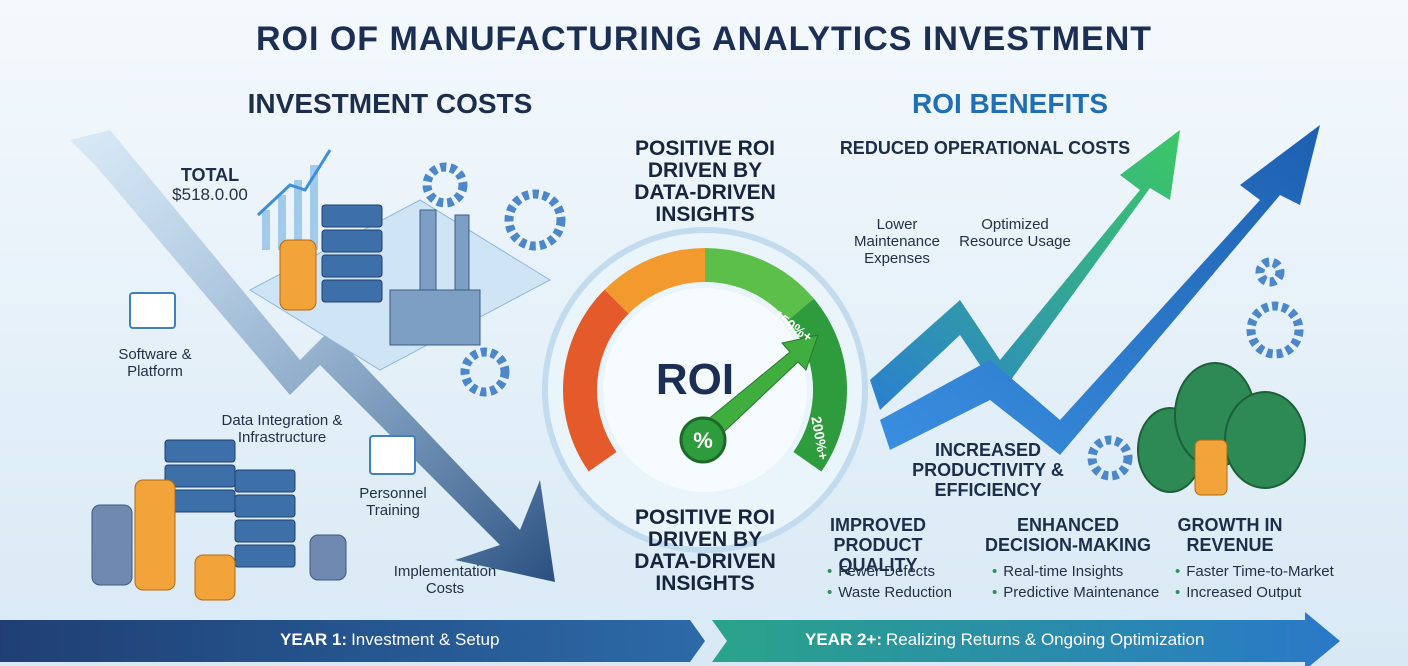 The width and height of the screenshot is (1408, 666). Describe the element at coordinates (314, 639) in the screenshot. I see `timeline-label: YEAR 1:` at that location.